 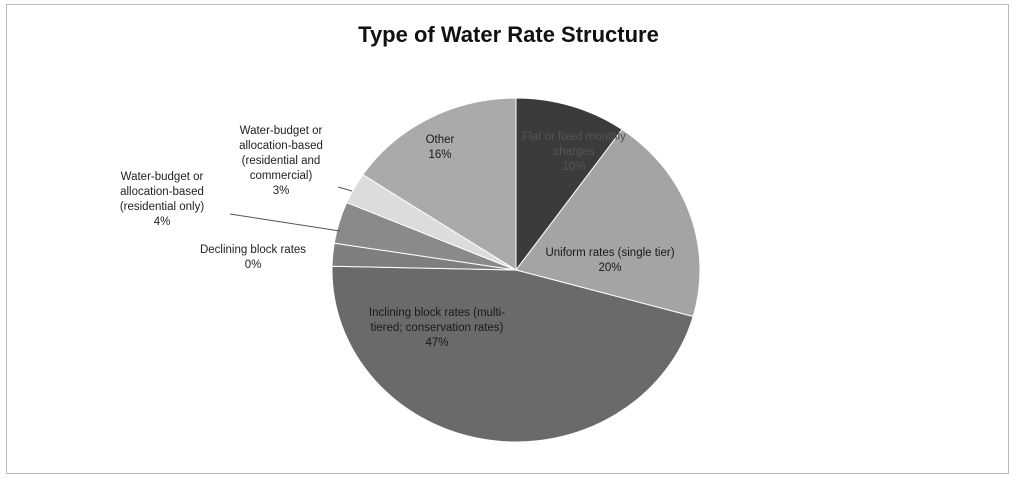 What do you see at coordinates (508, 34) in the screenshot?
I see `chart-title: Type of Water Rate Structure` at bounding box center [508, 34].